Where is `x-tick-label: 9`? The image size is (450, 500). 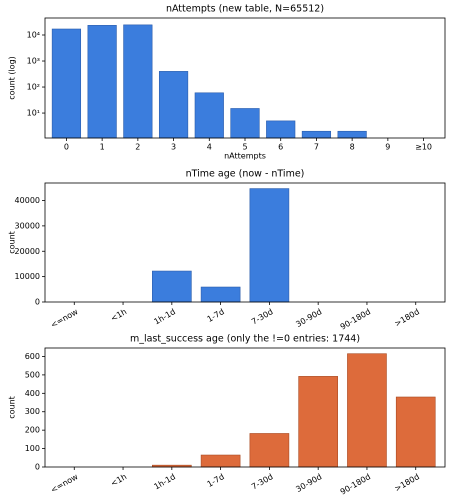 x-tick-label: 9 is located at coordinates (387, 147).